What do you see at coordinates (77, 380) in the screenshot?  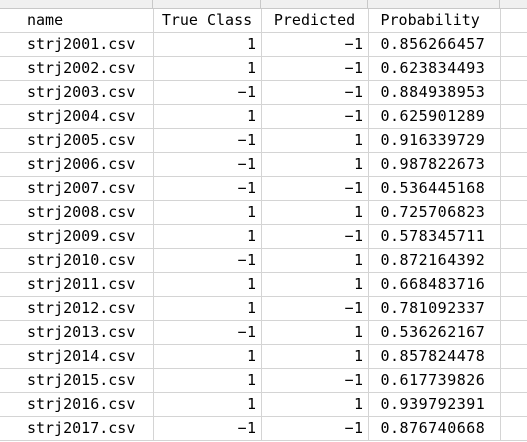 I see `cell-name: strj2015.csv` at bounding box center [77, 380].